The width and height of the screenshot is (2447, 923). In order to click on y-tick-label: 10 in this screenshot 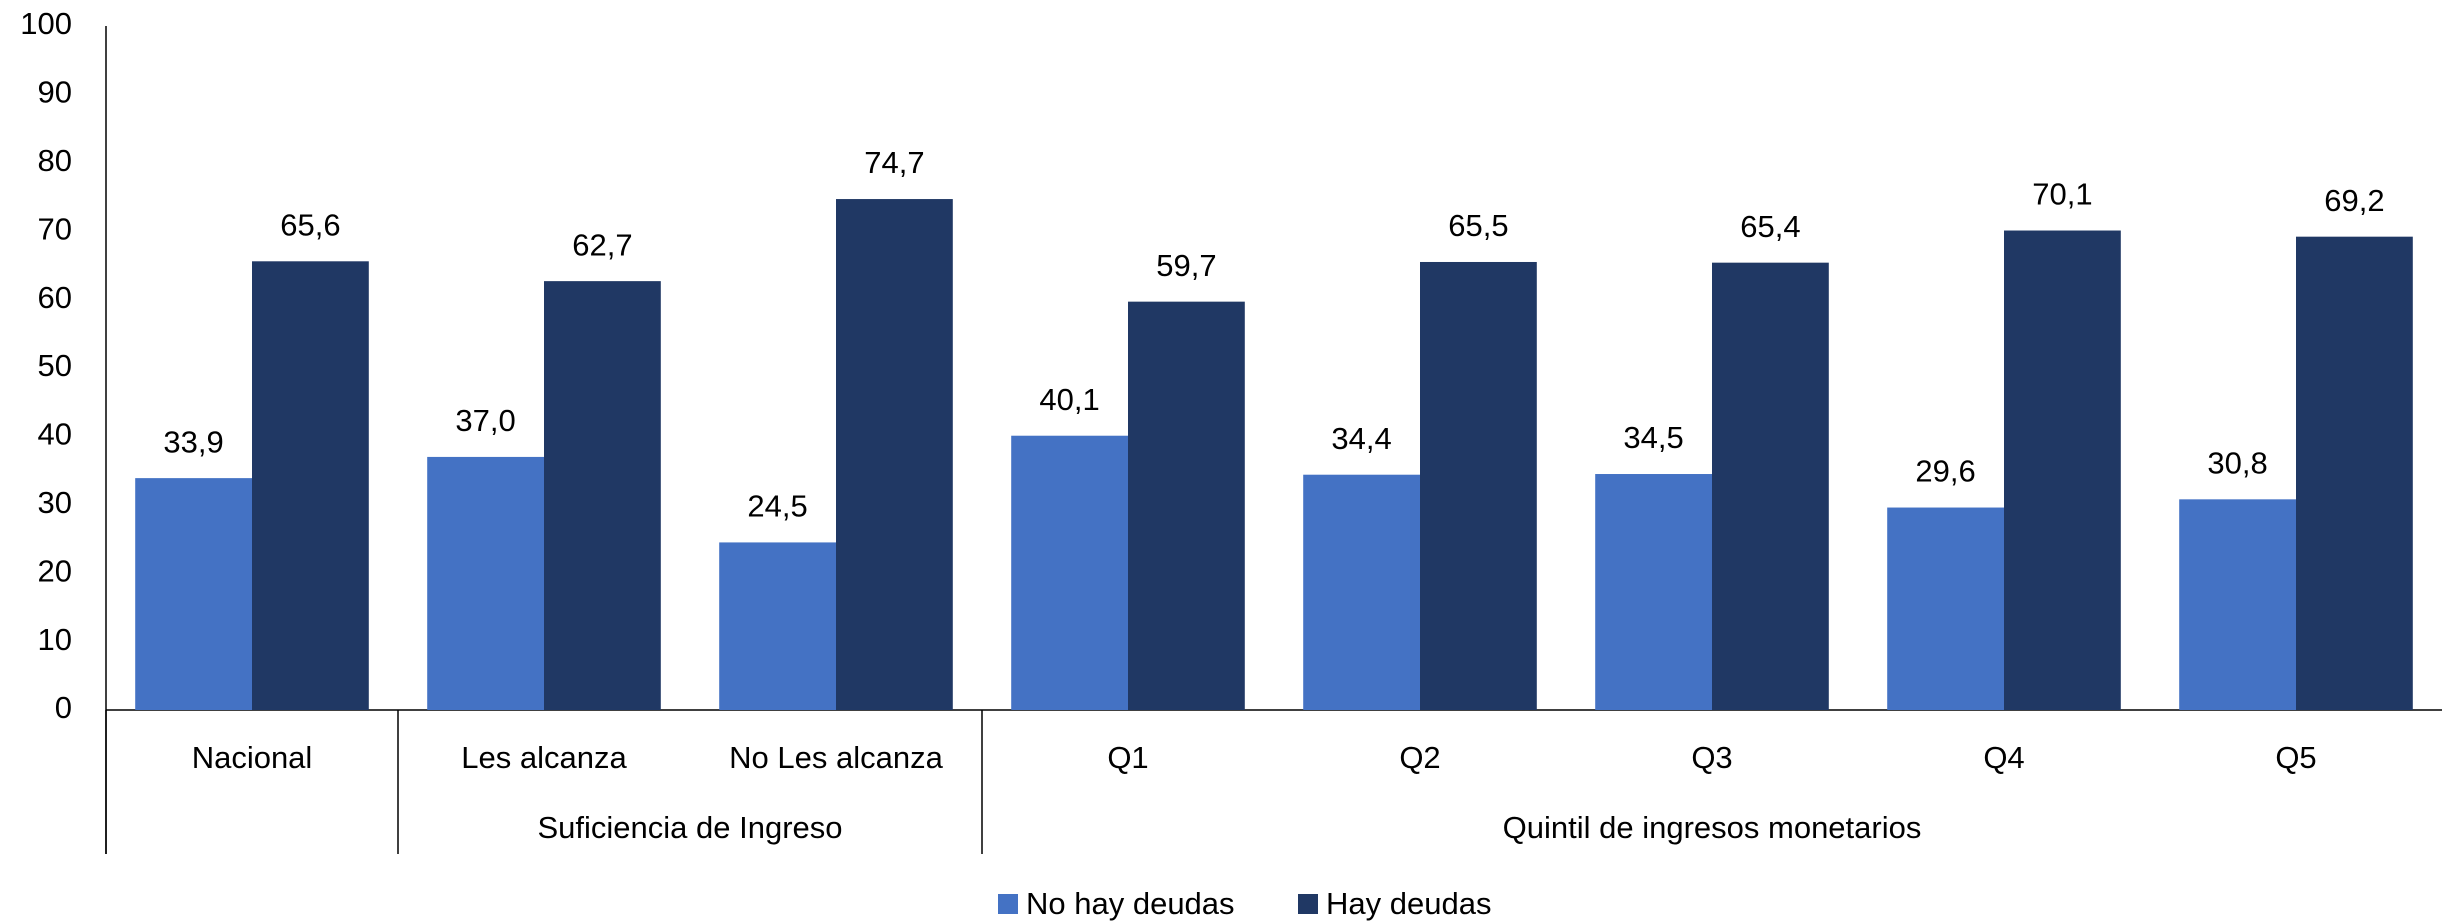, I will do `click(55, 639)`.